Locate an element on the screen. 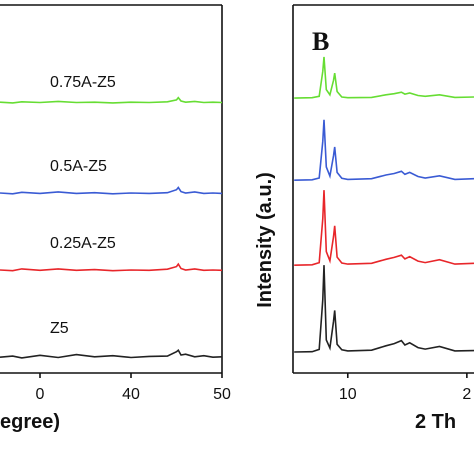 The width and height of the screenshot is (474, 474). x-tick-label: 0 is located at coordinates (40, 394).